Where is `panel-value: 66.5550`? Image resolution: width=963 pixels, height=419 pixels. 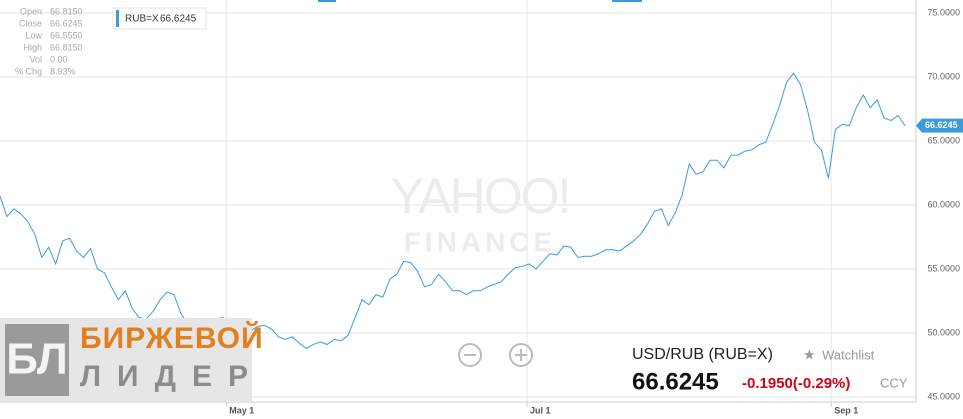 panel-value: 66.5550 is located at coordinates (66, 35).